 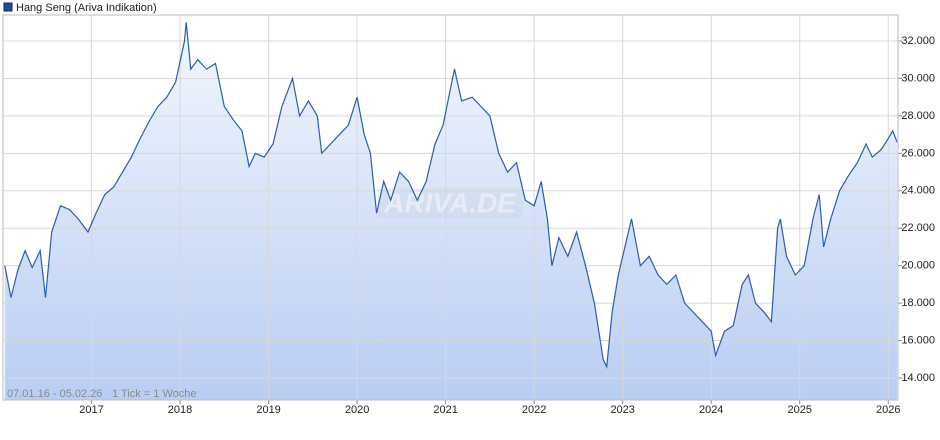 What do you see at coordinates (622, 410) in the screenshot?
I see `x-tick-label: 2023` at bounding box center [622, 410].